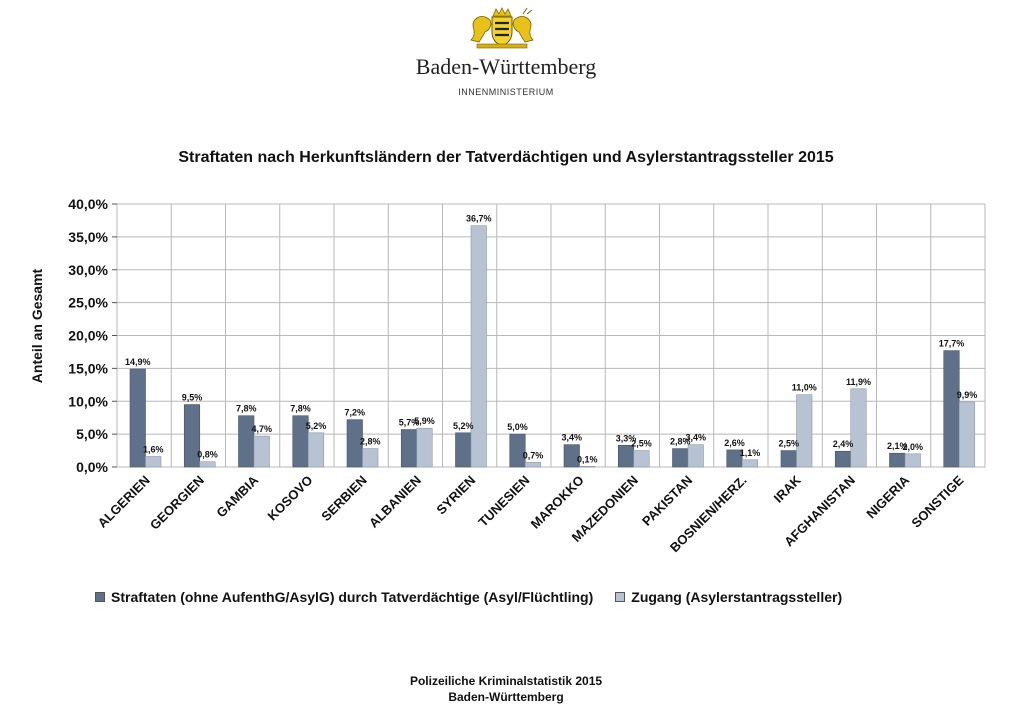 The width and height of the screenshot is (1012, 711). Describe the element at coordinates (897, 446) in the screenshot. I see `data-label-series-1: 2,1%` at that location.